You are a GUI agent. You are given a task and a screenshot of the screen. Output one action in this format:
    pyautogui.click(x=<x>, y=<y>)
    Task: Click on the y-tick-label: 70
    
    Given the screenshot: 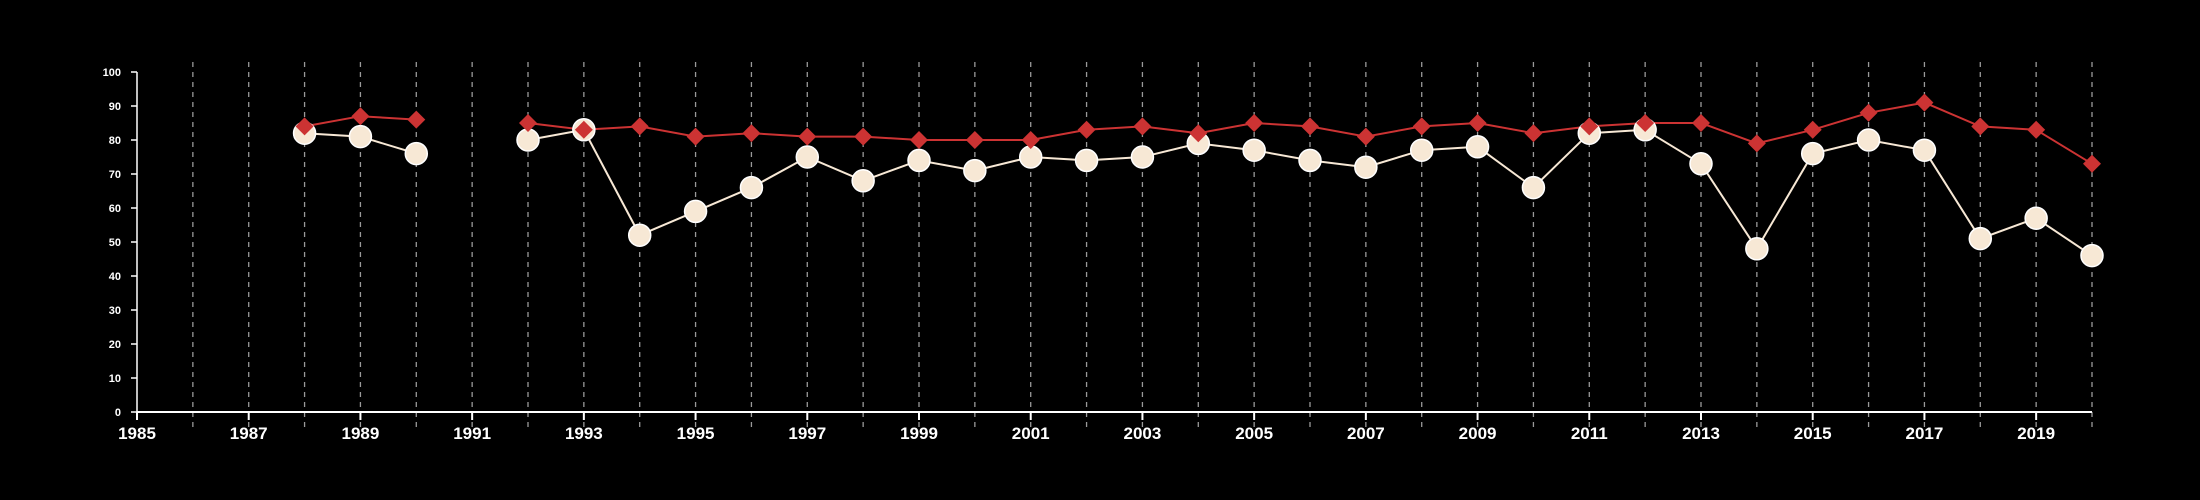 What is the action you would take?
    pyautogui.click(x=115, y=175)
    